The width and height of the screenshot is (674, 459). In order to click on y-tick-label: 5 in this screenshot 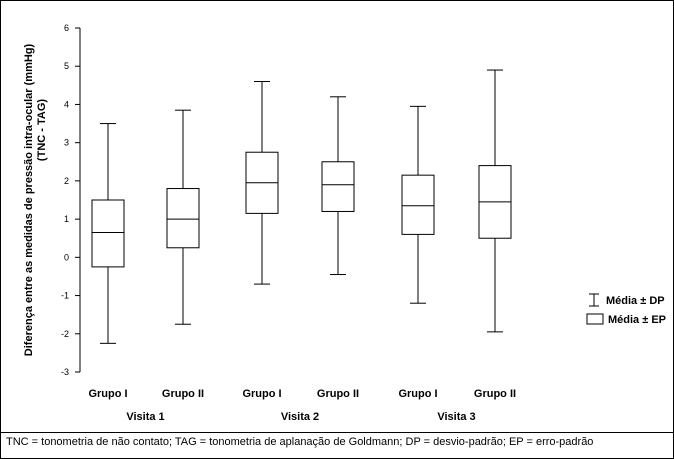, I will do `click(66, 66)`.